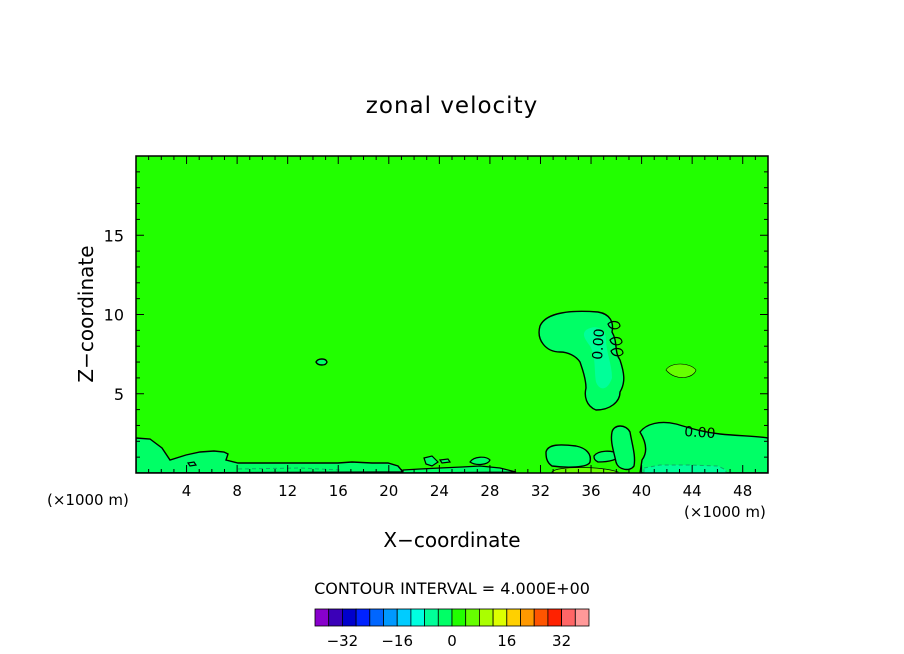  Describe the element at coordinates (88, 500) in the screenshot. I see `x-unit-left: (×1000 m)` at that location.